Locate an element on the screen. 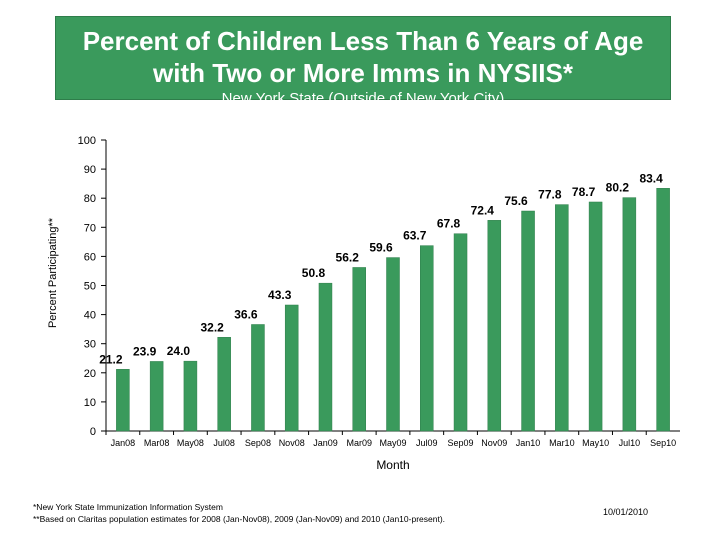 The width and height of the screenshot is (720, 540). x-tick-label: May09 is located at coordinates (392, 443).